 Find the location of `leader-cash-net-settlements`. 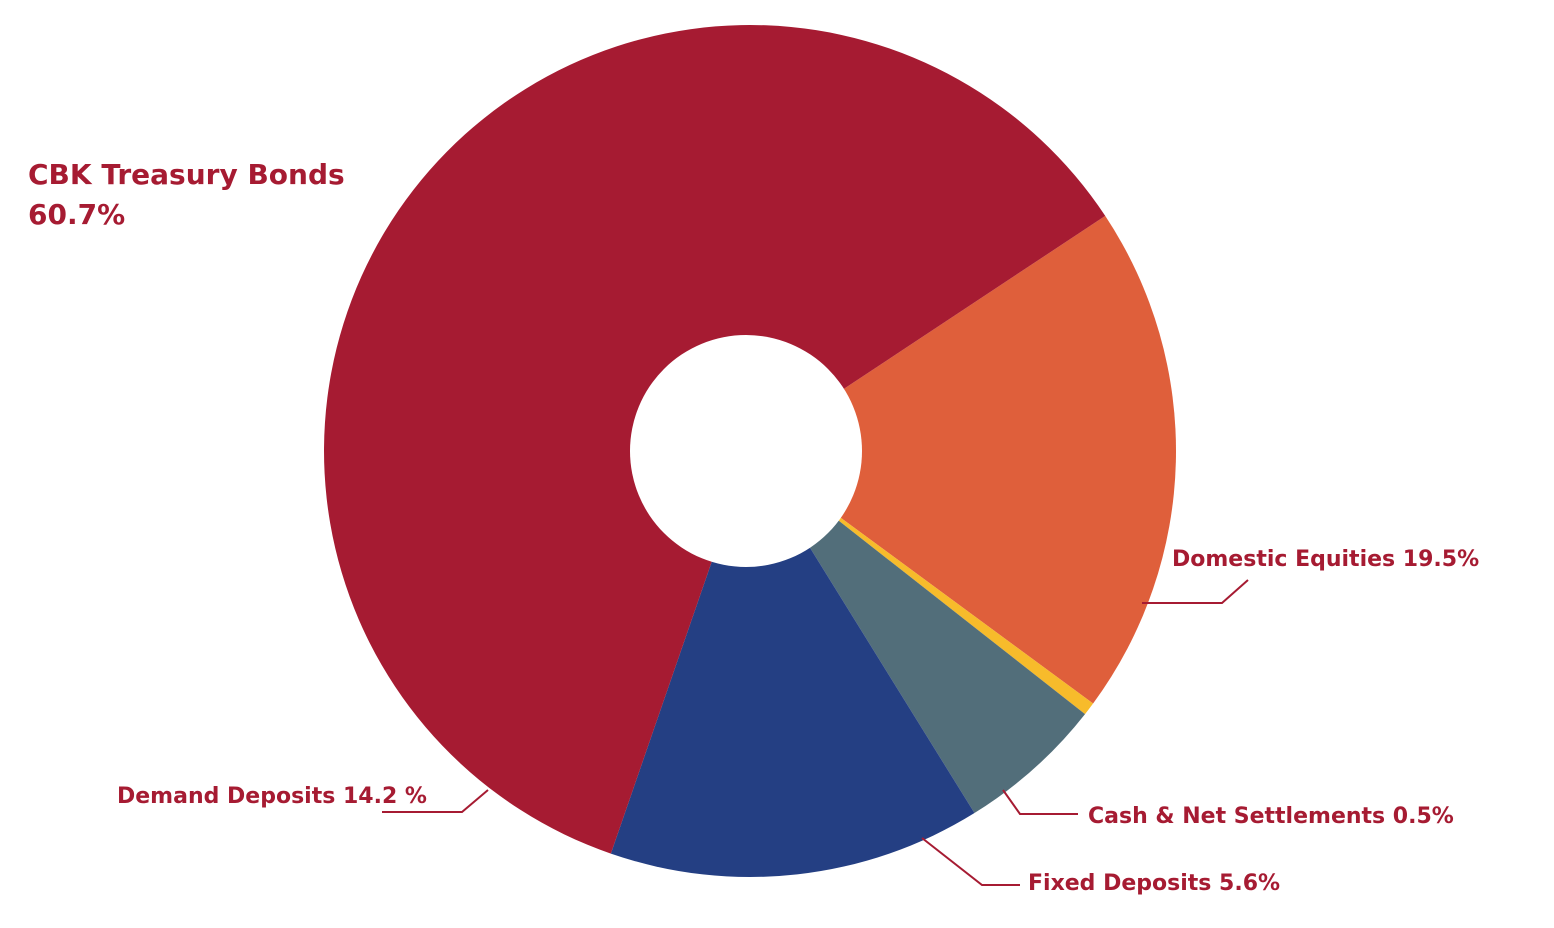

leader-cash-net-settlements is located at coordinates (1040, 802).